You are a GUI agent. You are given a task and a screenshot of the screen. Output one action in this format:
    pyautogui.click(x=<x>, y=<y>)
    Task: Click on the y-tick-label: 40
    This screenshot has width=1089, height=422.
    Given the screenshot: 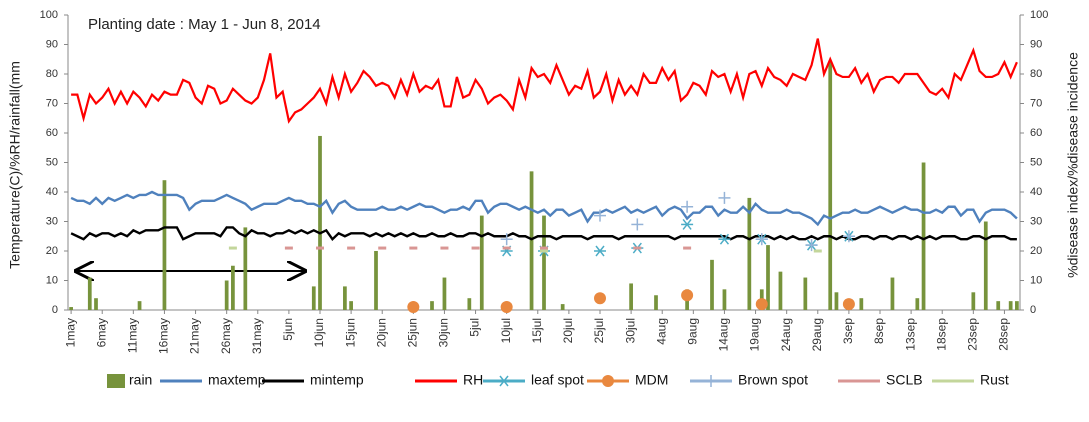 What is the action you would take?
    pyautogui.click(x=52, y=192)
    